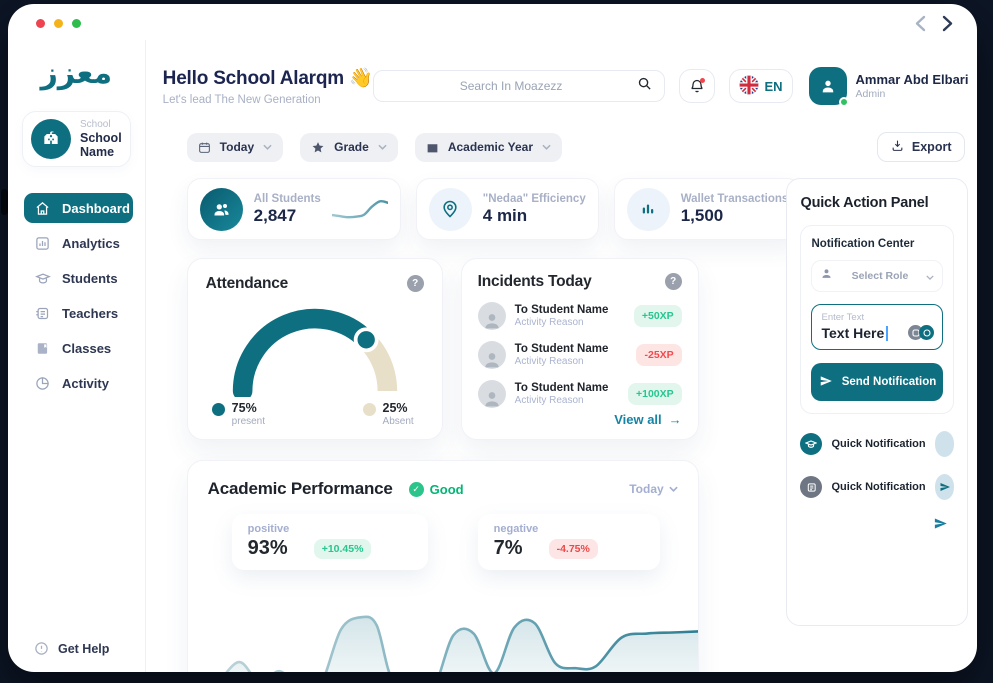  Describe the element at coordinates (773, 86) in the screenshot. I see `language-code: EN` at that location.